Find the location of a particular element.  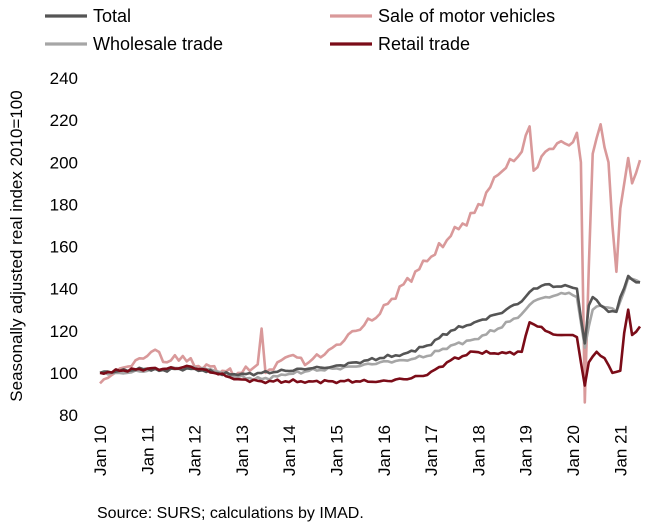

y-tick-label: 200 is located at coordinates (64, 162).